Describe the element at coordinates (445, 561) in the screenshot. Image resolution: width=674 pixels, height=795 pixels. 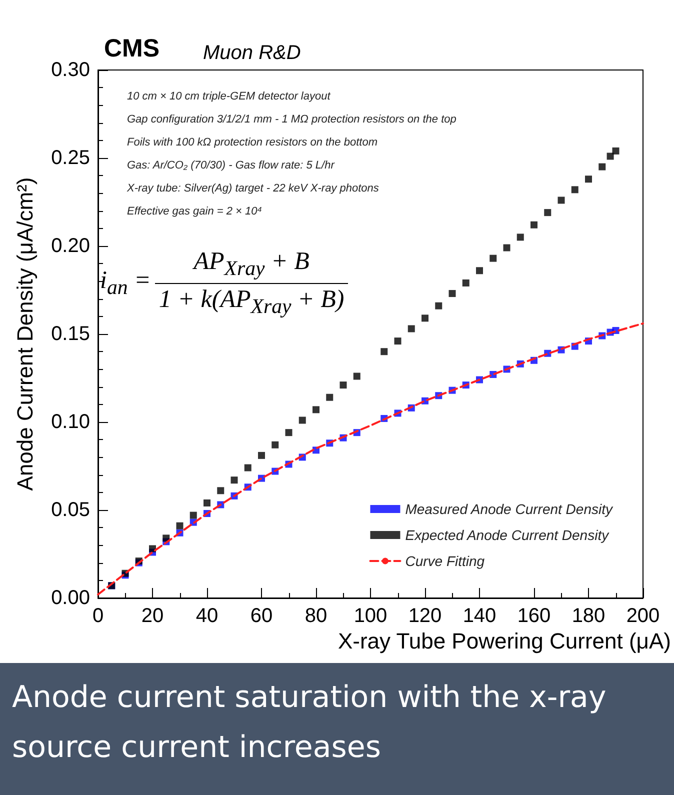
I see `legend-label: Curve Fitting` at that location.